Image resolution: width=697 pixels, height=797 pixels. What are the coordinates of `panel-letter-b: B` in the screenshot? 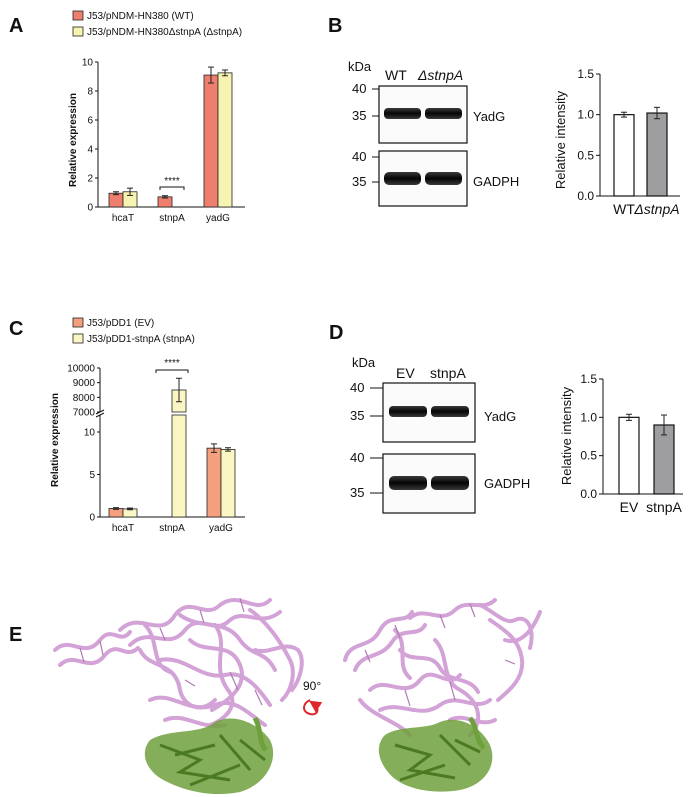 It's located at (335, 26).